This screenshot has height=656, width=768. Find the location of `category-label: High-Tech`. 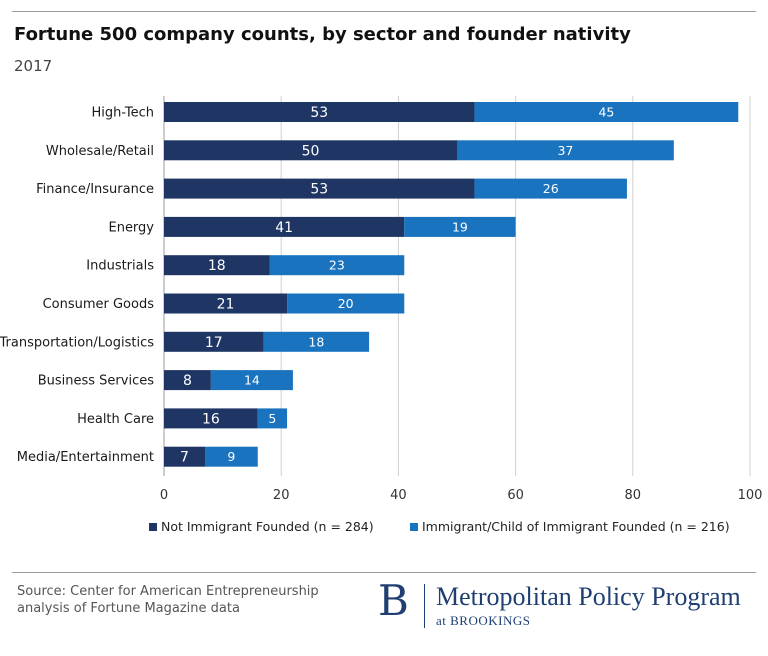

category-label: High-Tech is located at coordinates (123, 113).